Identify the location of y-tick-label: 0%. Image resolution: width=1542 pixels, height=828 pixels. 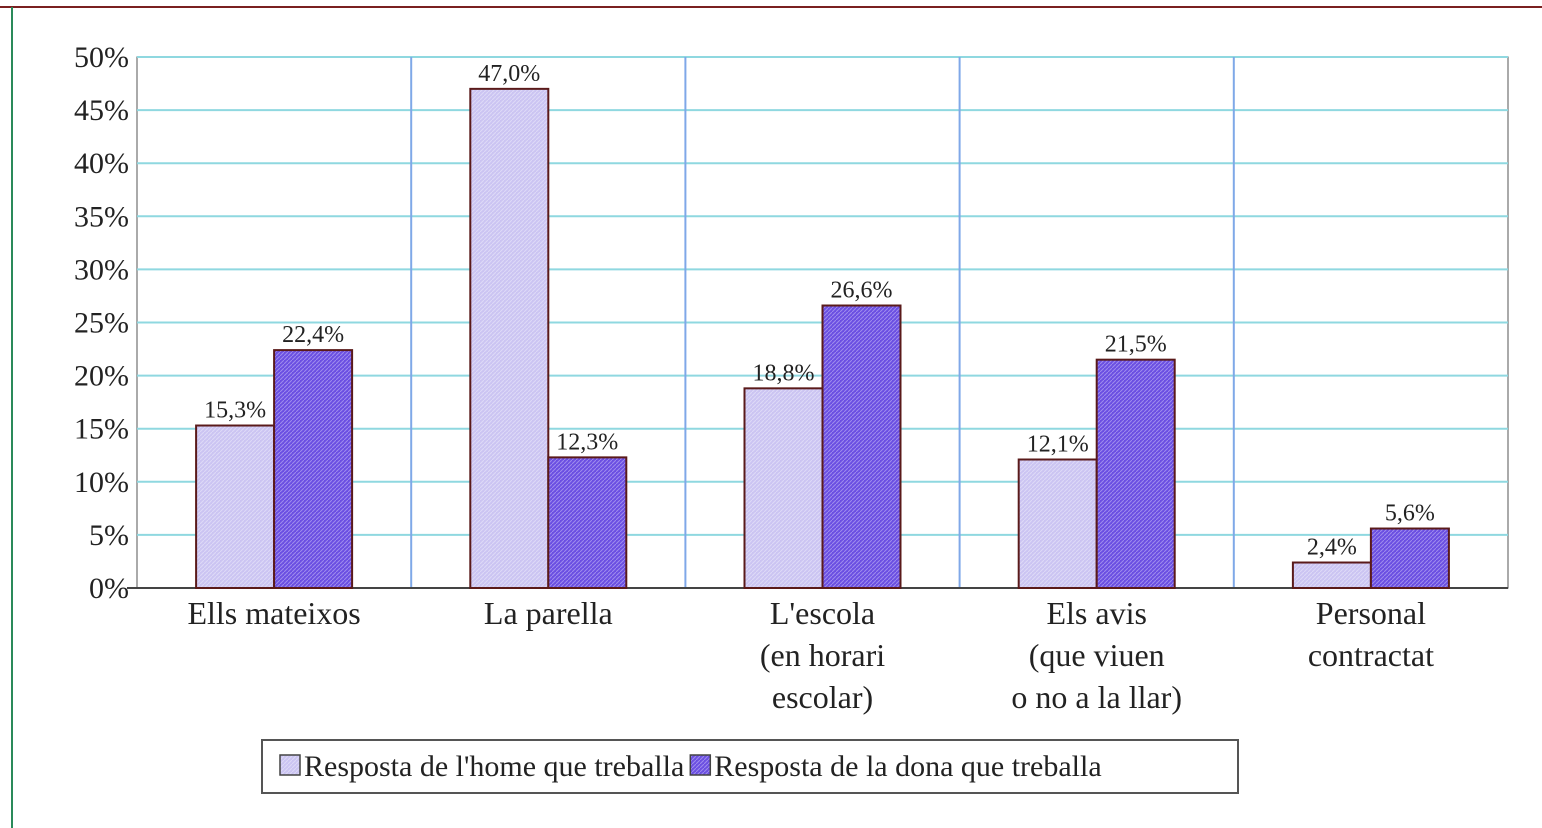
(109, 588).